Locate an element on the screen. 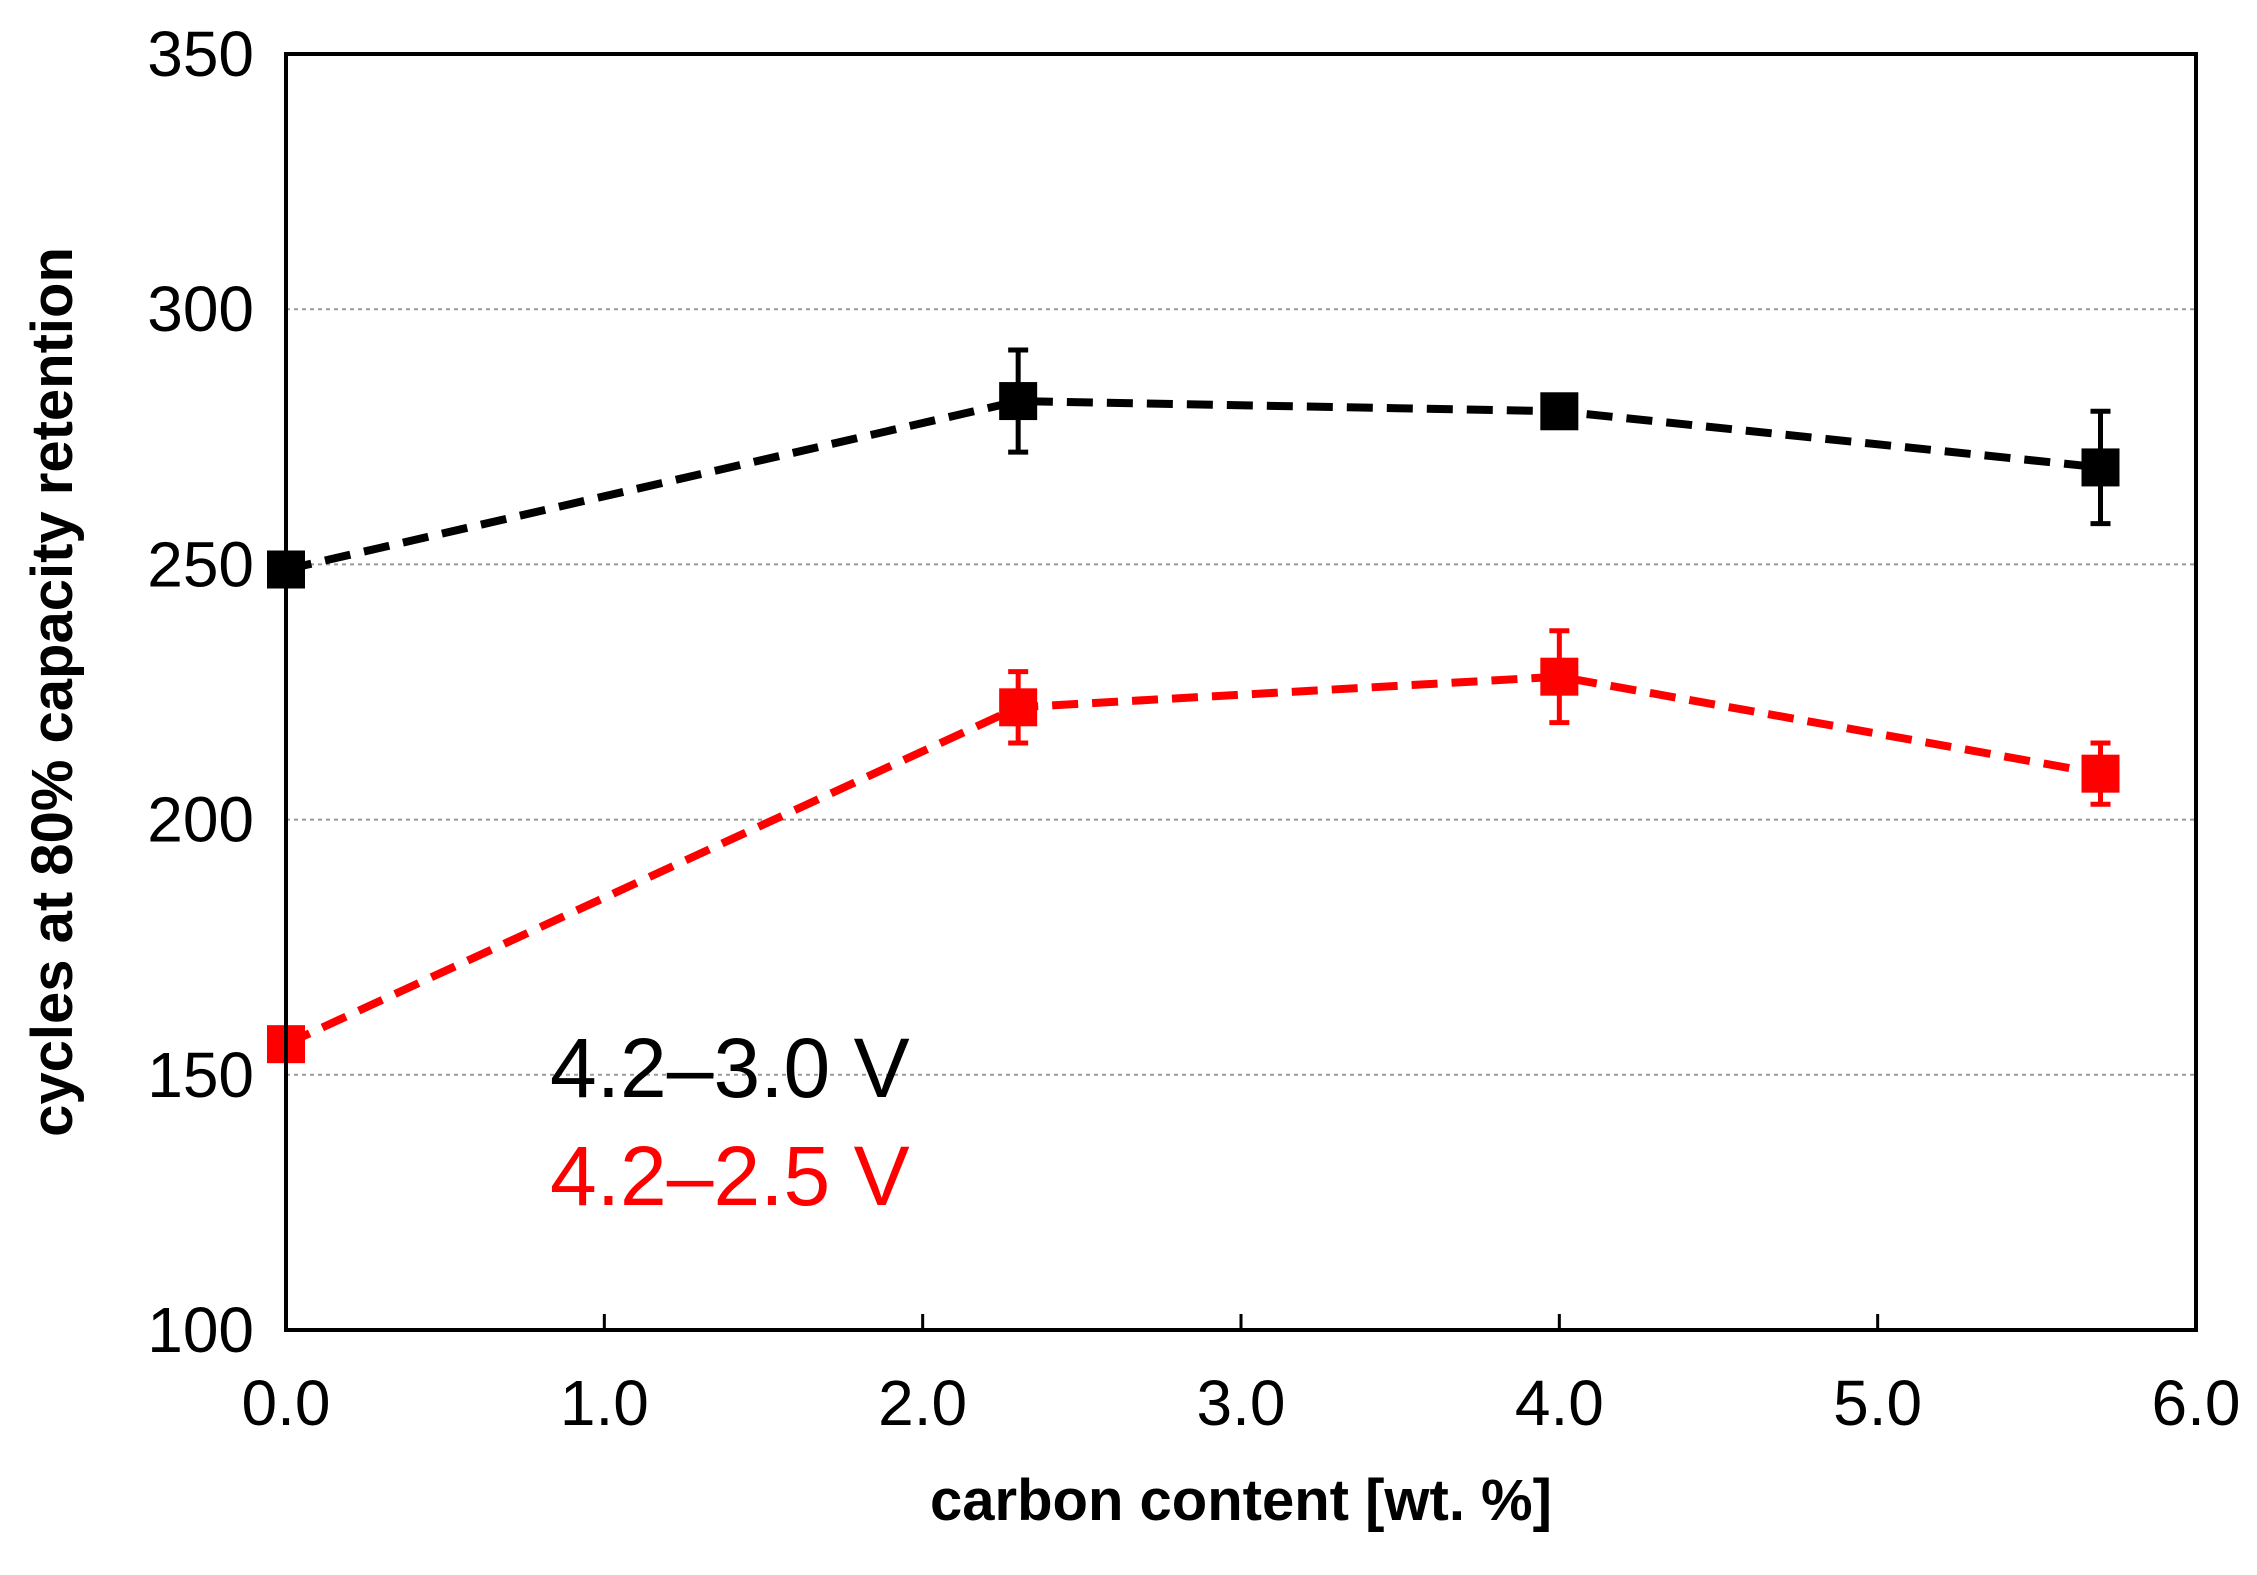 Image resolution: width=2257 pixels, height=1575 pixels. x-tick-label: 5.0 is located at coordinates (1877, 1403).